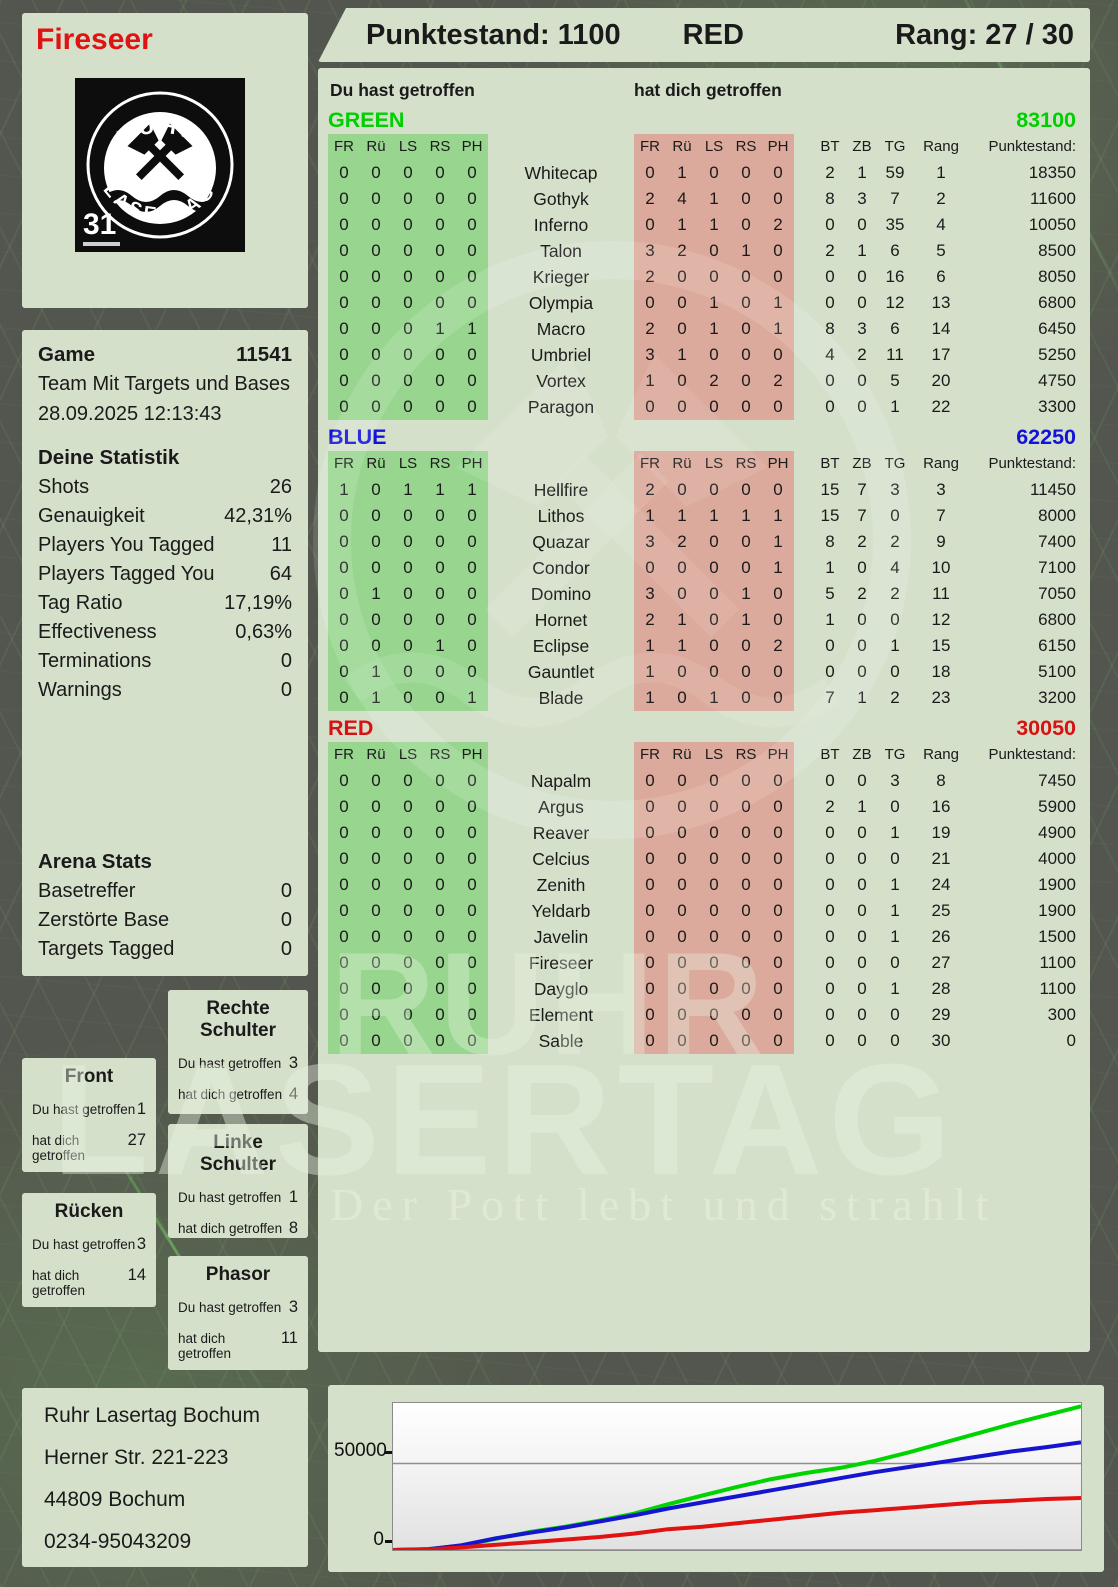 This screenshot has width=1118, height=1587. I want to click on col-header: RS, so click(746, 464).